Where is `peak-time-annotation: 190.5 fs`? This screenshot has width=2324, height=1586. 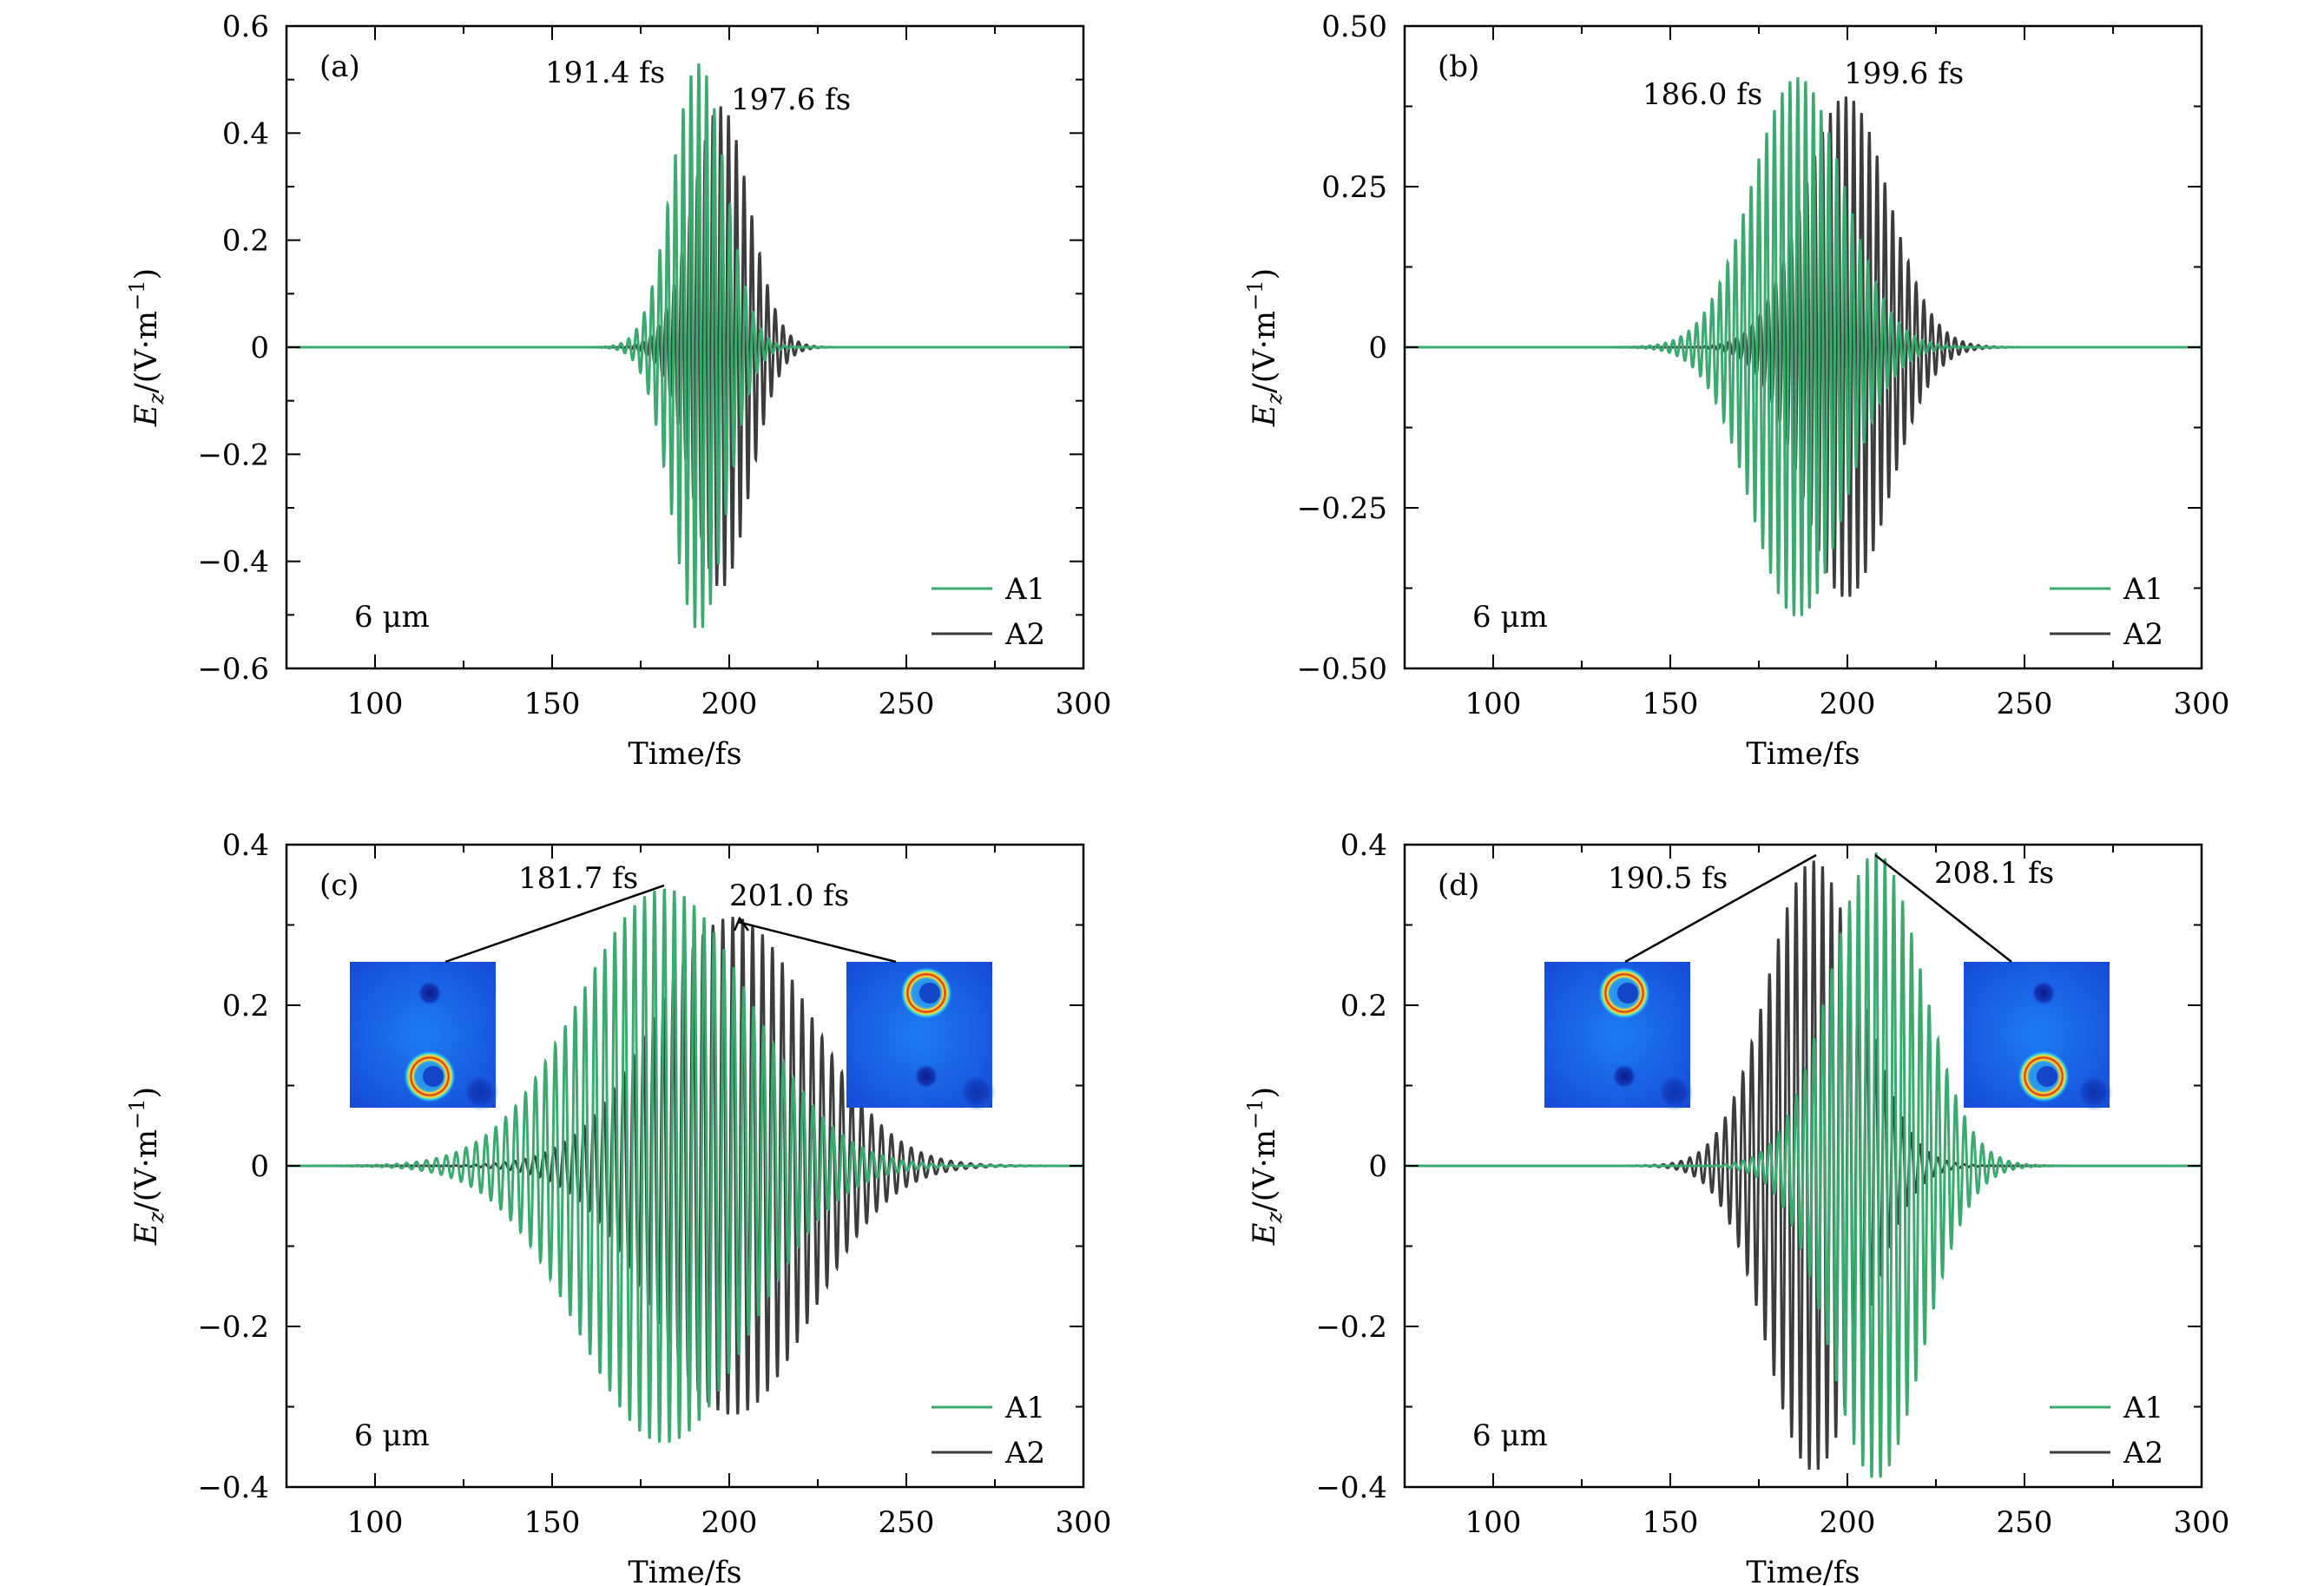
peak-time-annotation: 190.5 fs is located at coordinates (1668, 878).